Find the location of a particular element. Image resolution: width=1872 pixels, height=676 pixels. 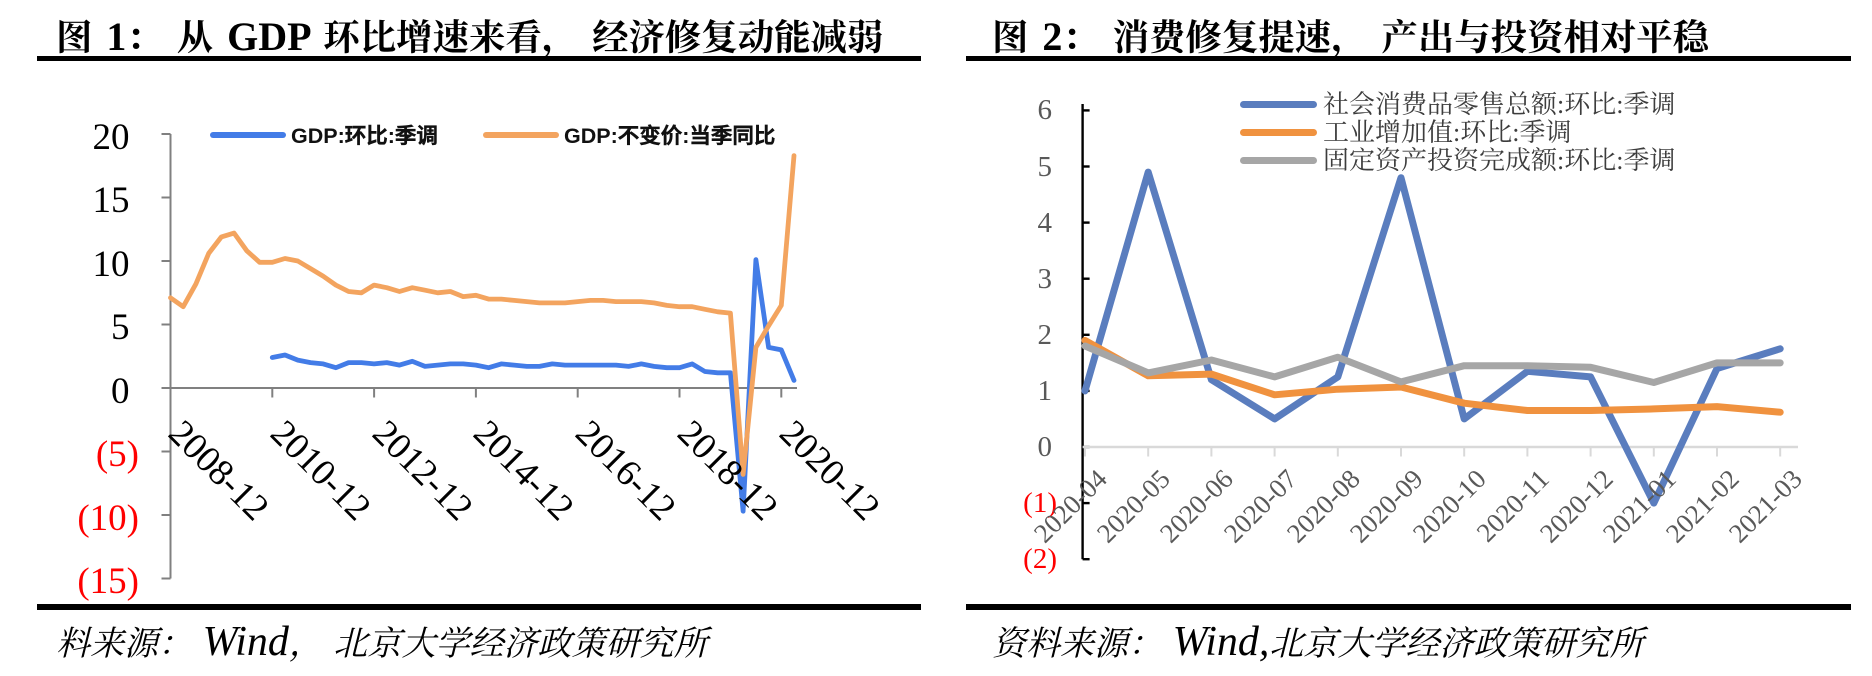

y-tick-label: (5) is located at coordinates (117, 454).